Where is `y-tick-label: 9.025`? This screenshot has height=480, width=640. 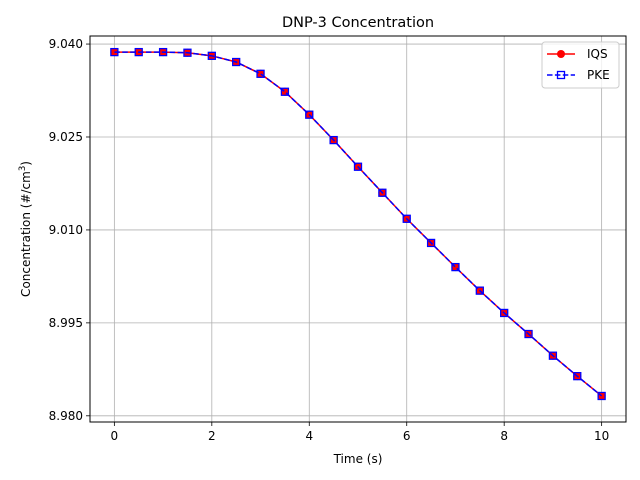 y-tick-label: 9.025 is located at coordinates (66, 137).